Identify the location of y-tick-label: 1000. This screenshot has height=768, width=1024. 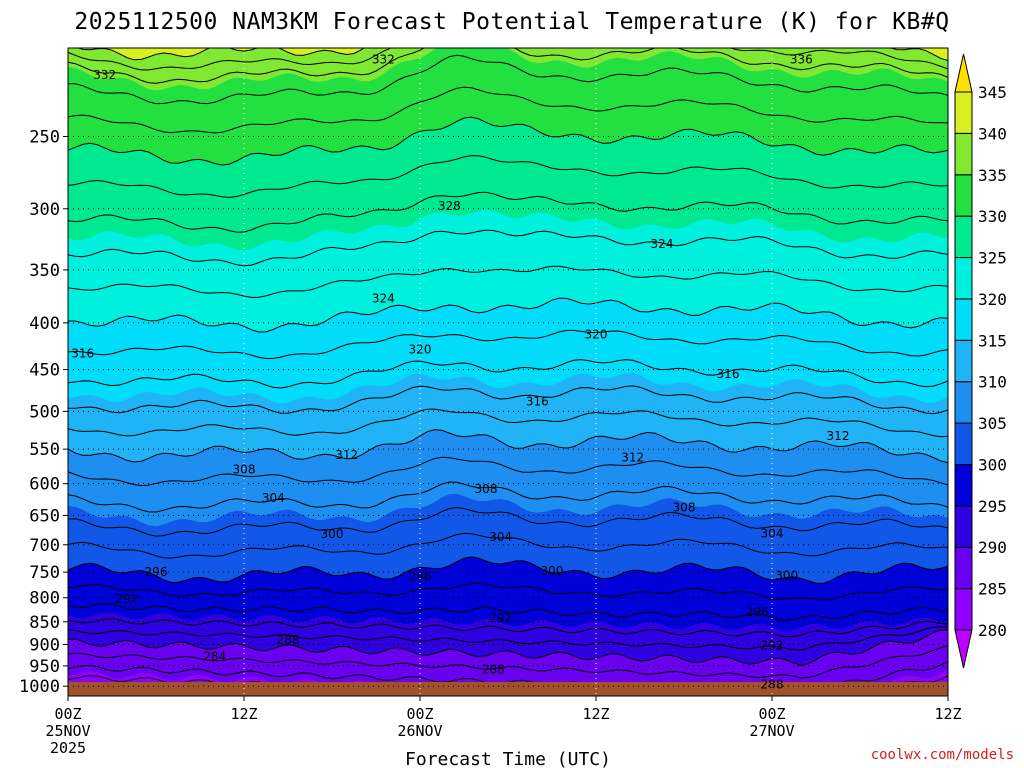
(39, 687).